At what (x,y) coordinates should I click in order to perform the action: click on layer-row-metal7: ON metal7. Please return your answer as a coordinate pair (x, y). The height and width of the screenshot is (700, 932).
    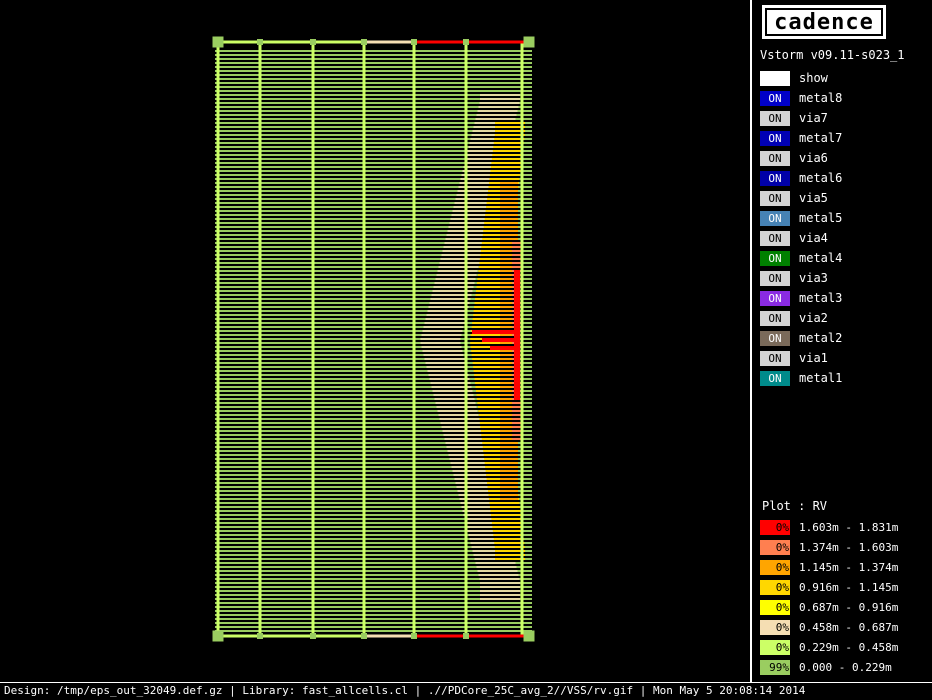
    Looking at the image, I should click on (801, 138).